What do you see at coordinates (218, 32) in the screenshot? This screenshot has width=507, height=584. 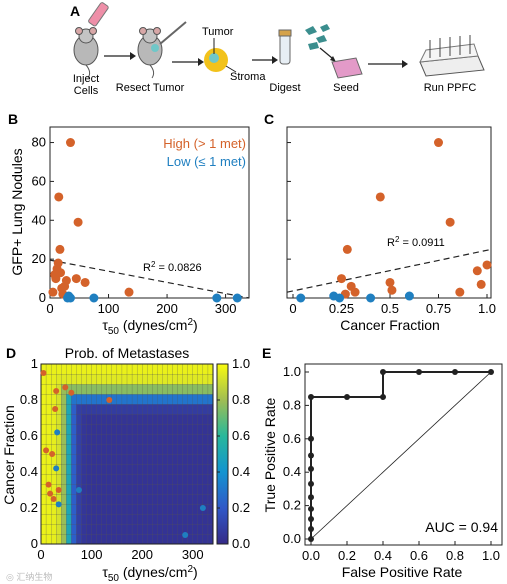 I see `tumor-label: Tumor` at bounding box center [218, 32].